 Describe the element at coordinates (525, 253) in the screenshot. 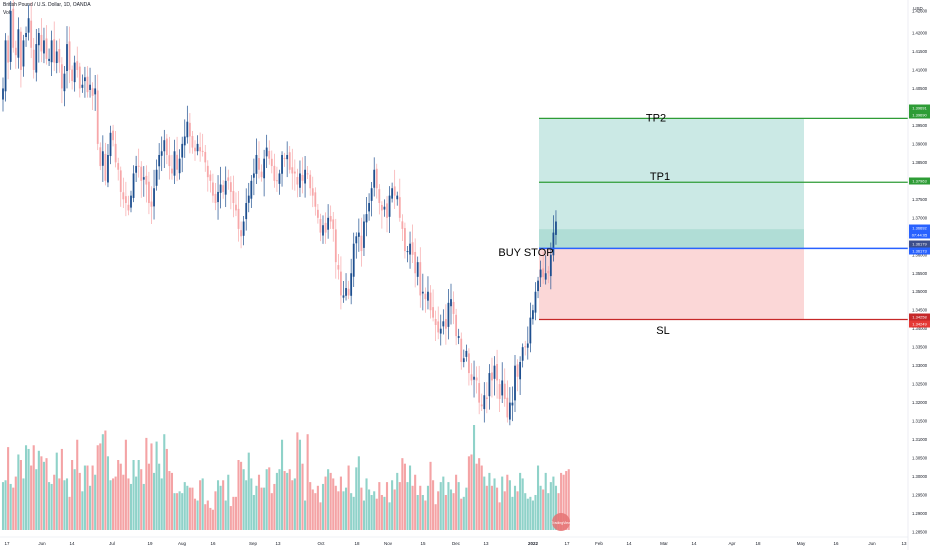

I see `buy-stop-label: BUY STOP` at that location.